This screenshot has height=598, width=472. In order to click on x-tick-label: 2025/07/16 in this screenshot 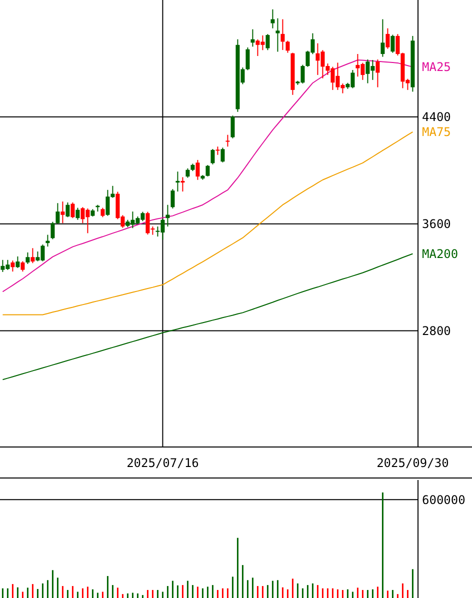, I will do `click(162, 463)`.